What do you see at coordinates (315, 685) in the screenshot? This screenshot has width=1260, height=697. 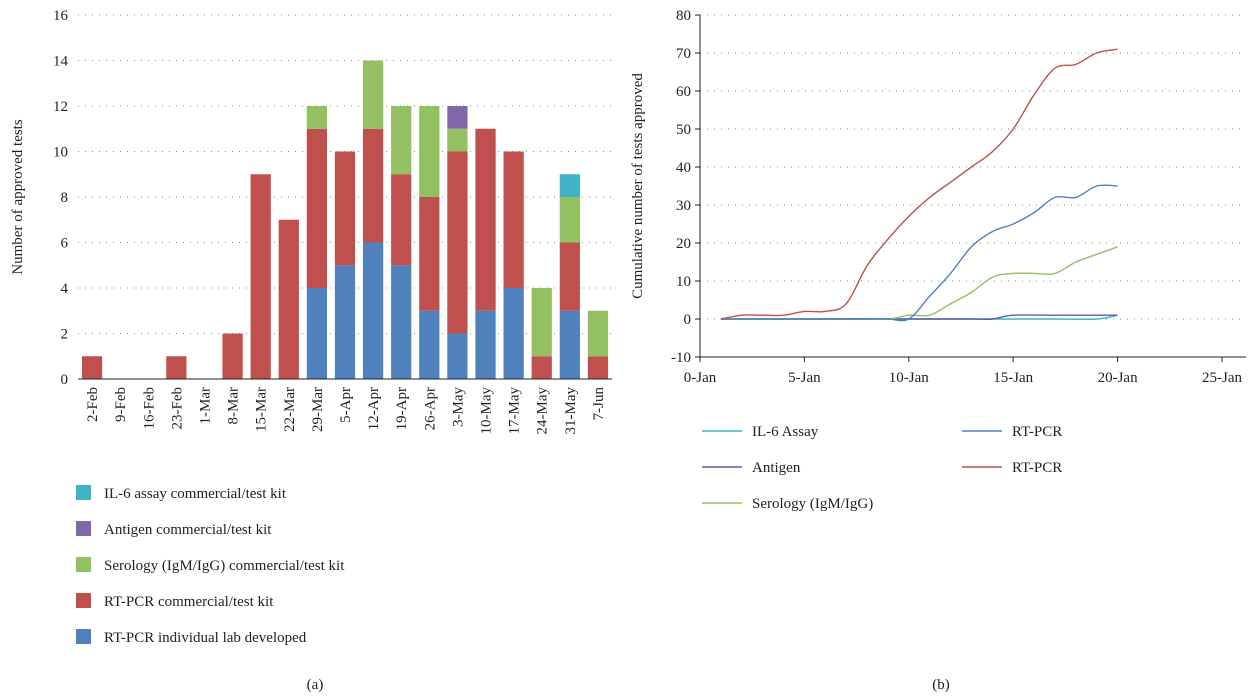 I see `caption-a: (a)` at bounding box center [315, 685].